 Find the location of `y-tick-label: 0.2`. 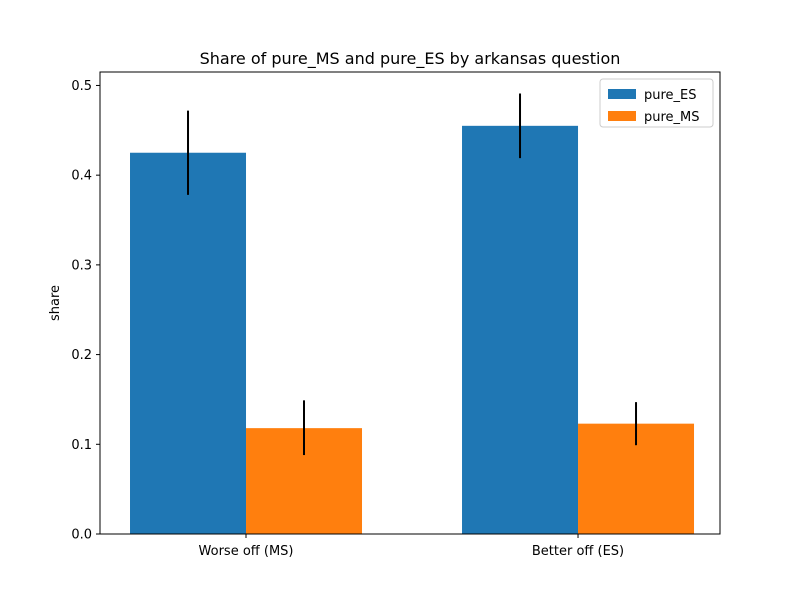

y-tick-label: 0.2 is located at coordinates (81, 355).